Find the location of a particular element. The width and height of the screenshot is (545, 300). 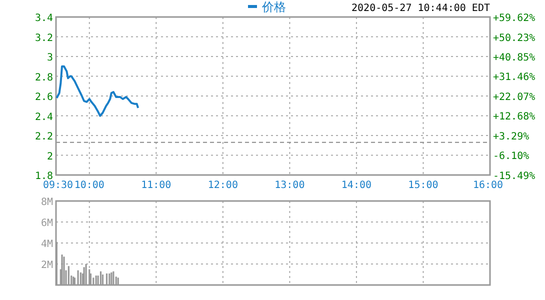

y2-tick-label: -6.10% is located at coordinates (511, 156).